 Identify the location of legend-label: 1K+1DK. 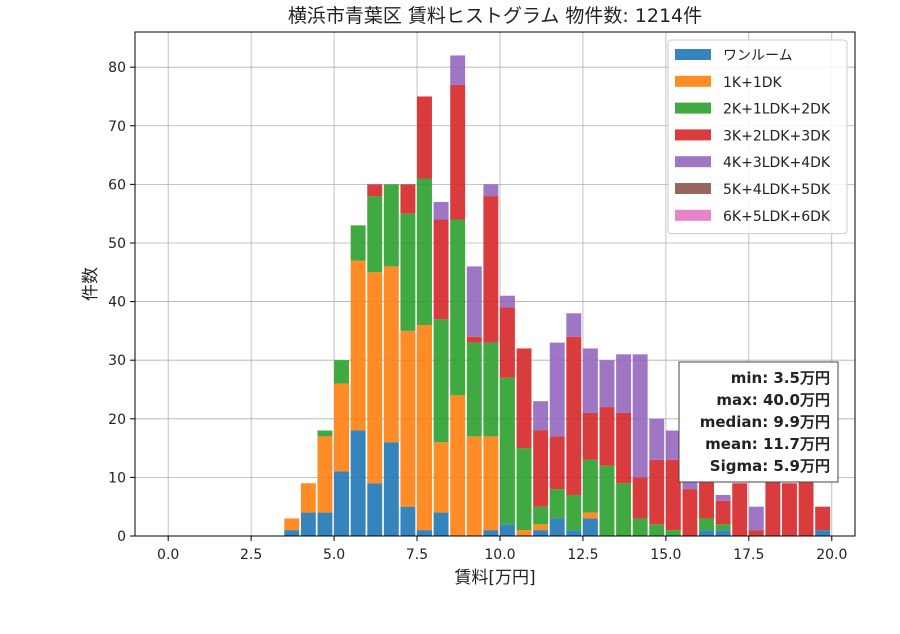
(753, 83).